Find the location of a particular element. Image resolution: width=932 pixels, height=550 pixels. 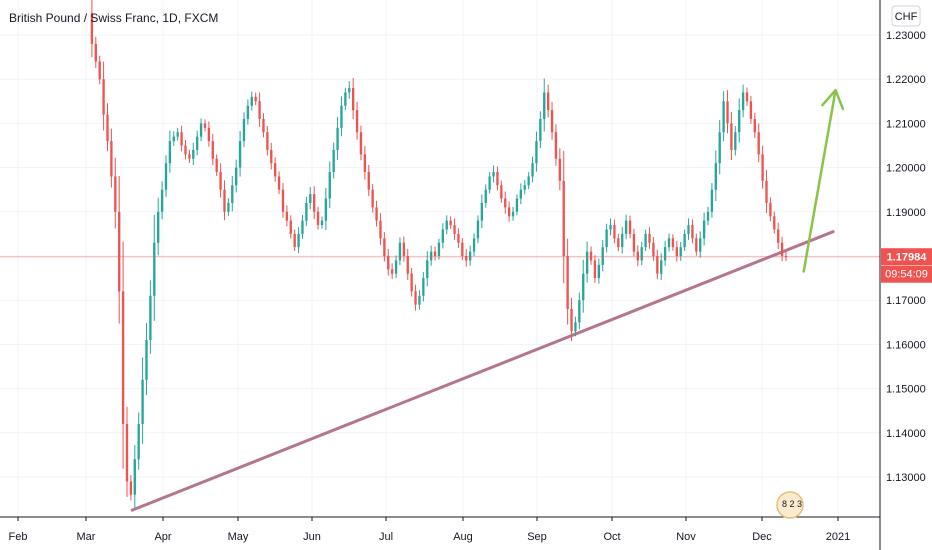

currency-button: CHF is located at coordinates (906, 16).